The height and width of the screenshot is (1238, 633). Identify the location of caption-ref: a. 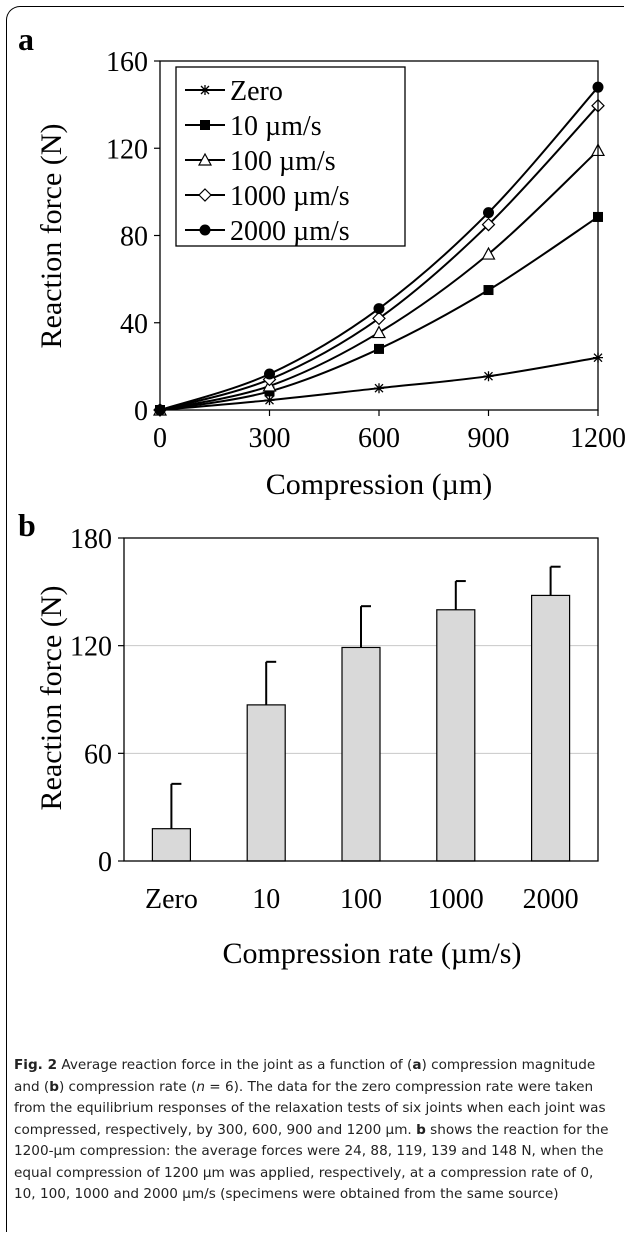
(417, 1065).